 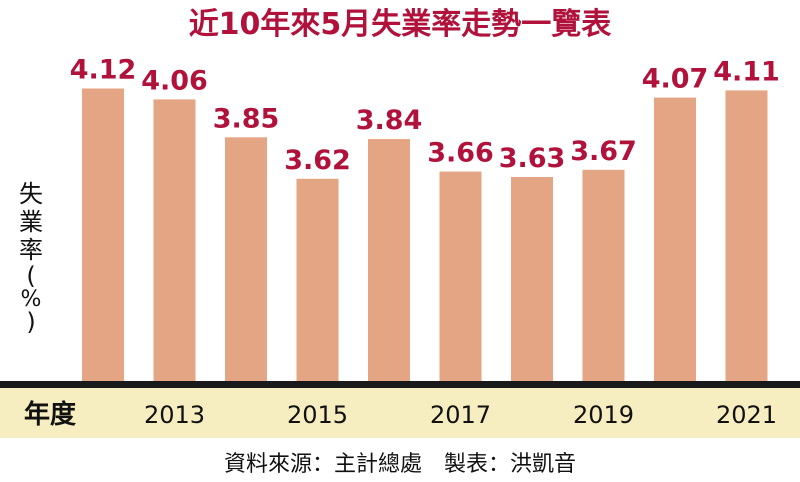 I want to click on data-label-2016: 3.84, so click(x=389, y=120).